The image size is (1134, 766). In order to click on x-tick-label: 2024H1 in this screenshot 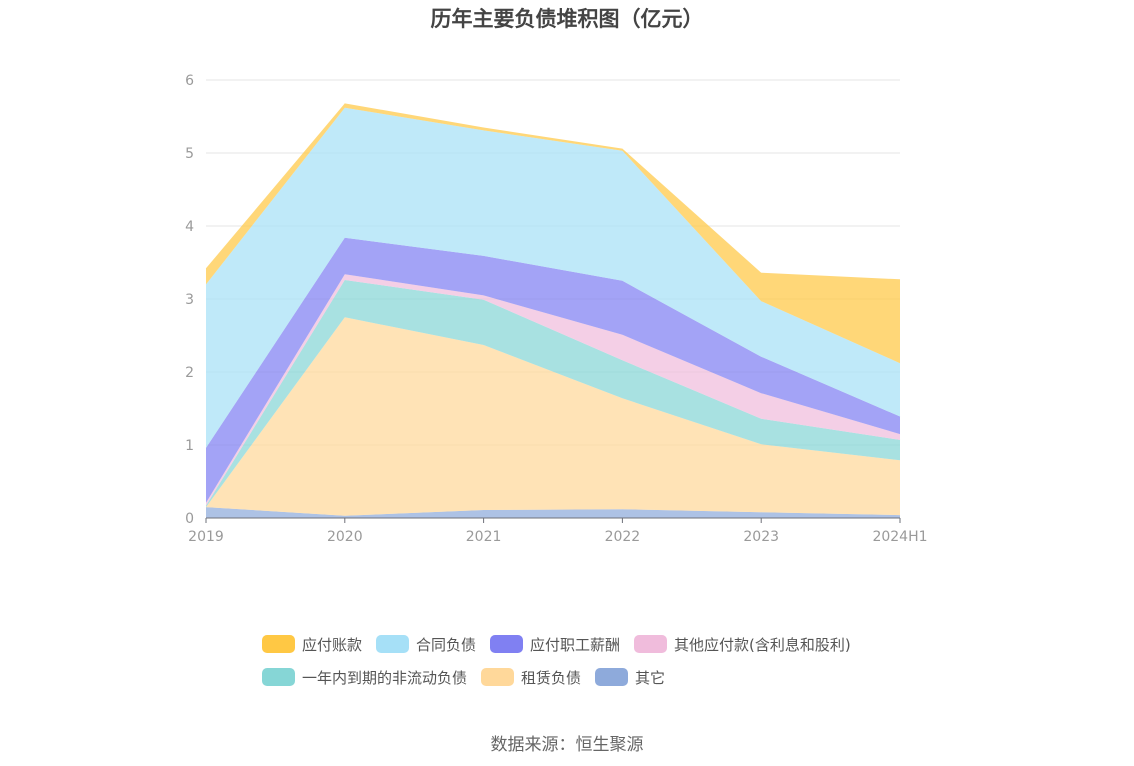, I will do `click(899, 537)`.